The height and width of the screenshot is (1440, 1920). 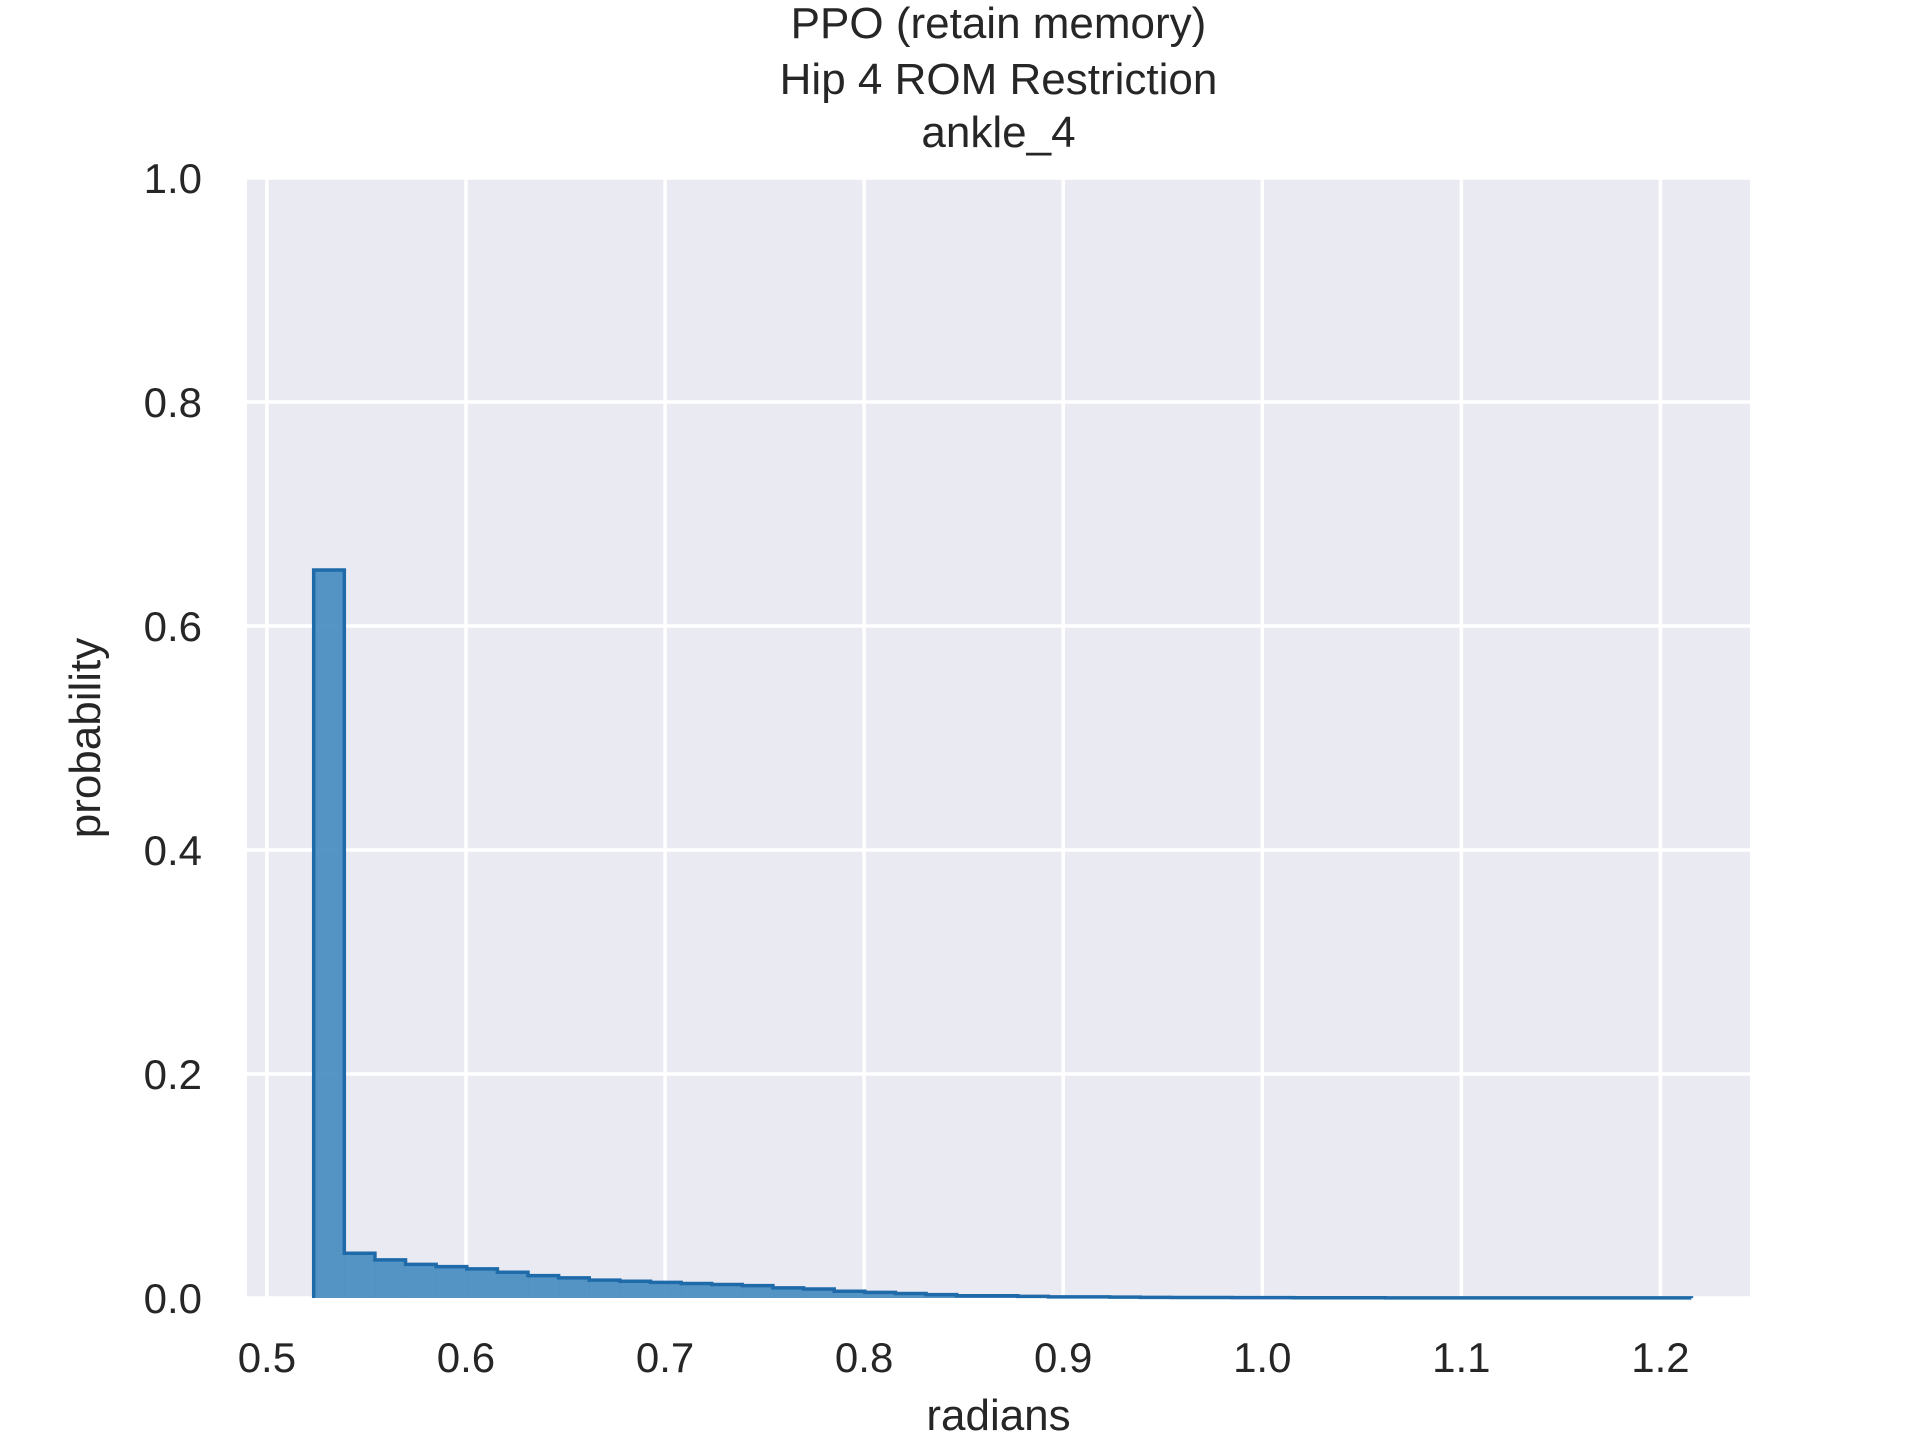 I want to click on y-tick-label: 0.8, so click(x=173, y=402).